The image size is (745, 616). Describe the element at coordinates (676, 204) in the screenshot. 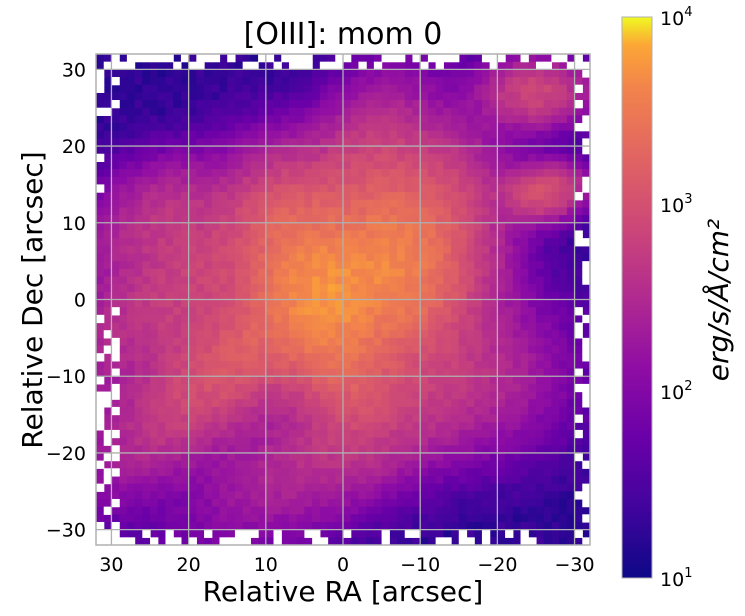

I see `colorbar-tick-label: 10³` at that location.